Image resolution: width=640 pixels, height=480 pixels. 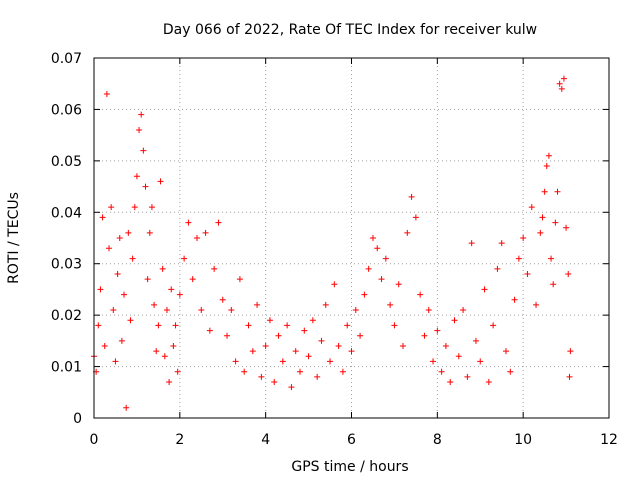 What do you see at coordinates (14, 238) in the screenshot?
I see `y-axis-label: ROTI / TECUs` at bounding box center [14, 238].